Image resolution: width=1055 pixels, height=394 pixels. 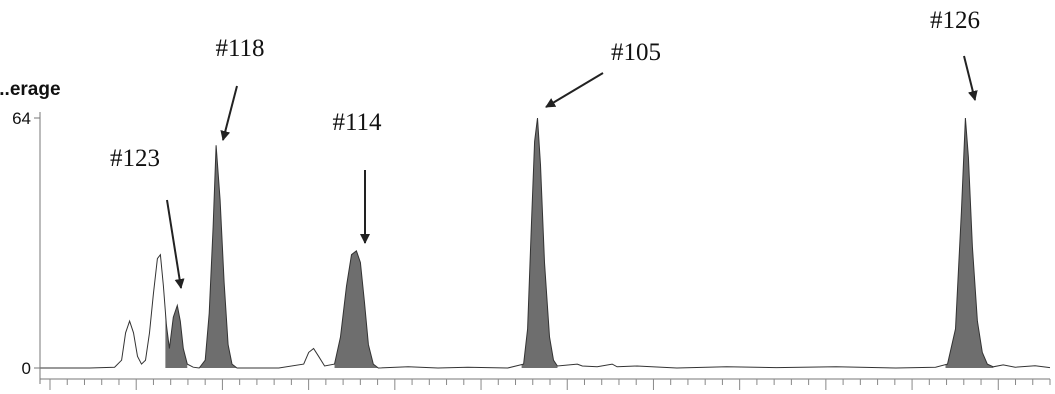 I want to click on y-tick-label: 0, so click(x=26, y=368).